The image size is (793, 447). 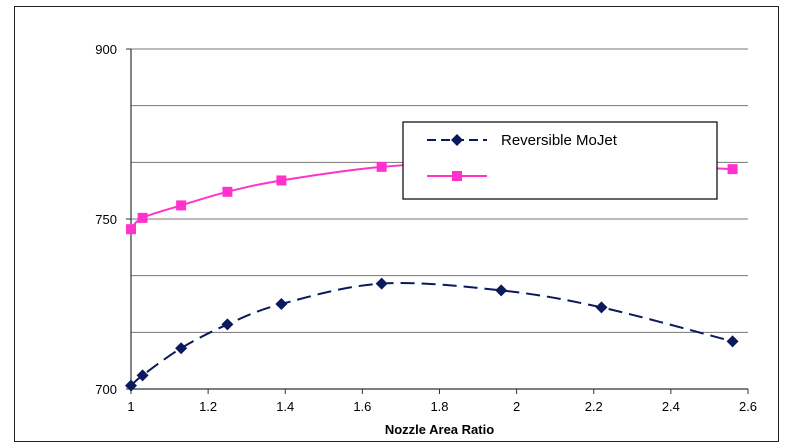 I want to click on y-tick-label: 700, so click(x=106, y=389).